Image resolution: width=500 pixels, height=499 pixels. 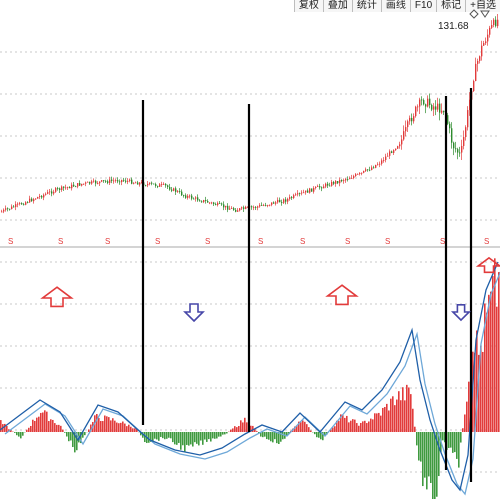 What do you see at coordinates (395, 6) in the screenshot?
I see `draw-line-button: 画线` at bounding box center [395, 6].